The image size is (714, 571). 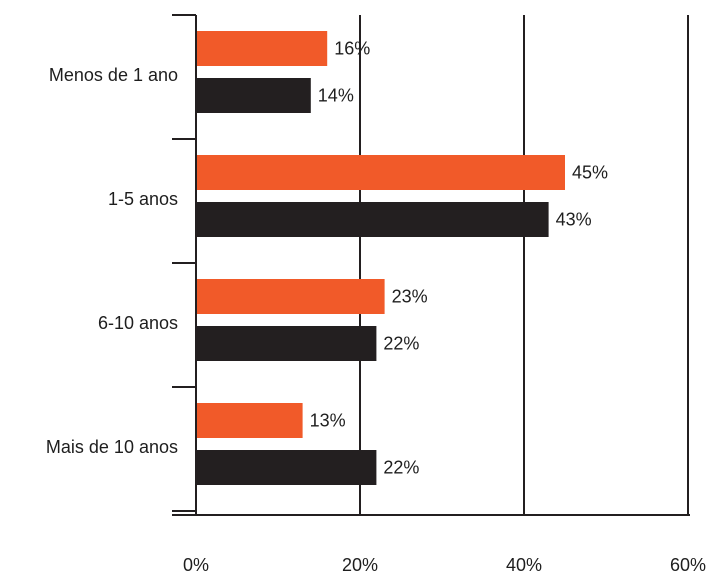 I want to click on category-label-1: 1-5 anos, so click(x=143, y=199).